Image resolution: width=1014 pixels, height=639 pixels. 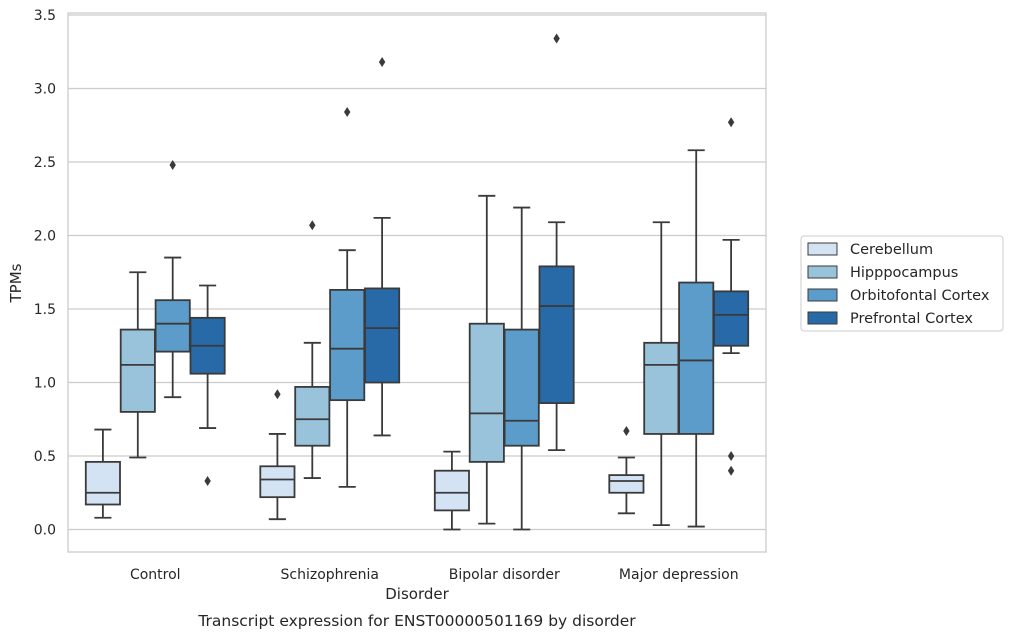 What do you see at coordinates (45, 16) in the screenshot?
I see `y-tick-label: 3.5` at bounding box center [45, 16].